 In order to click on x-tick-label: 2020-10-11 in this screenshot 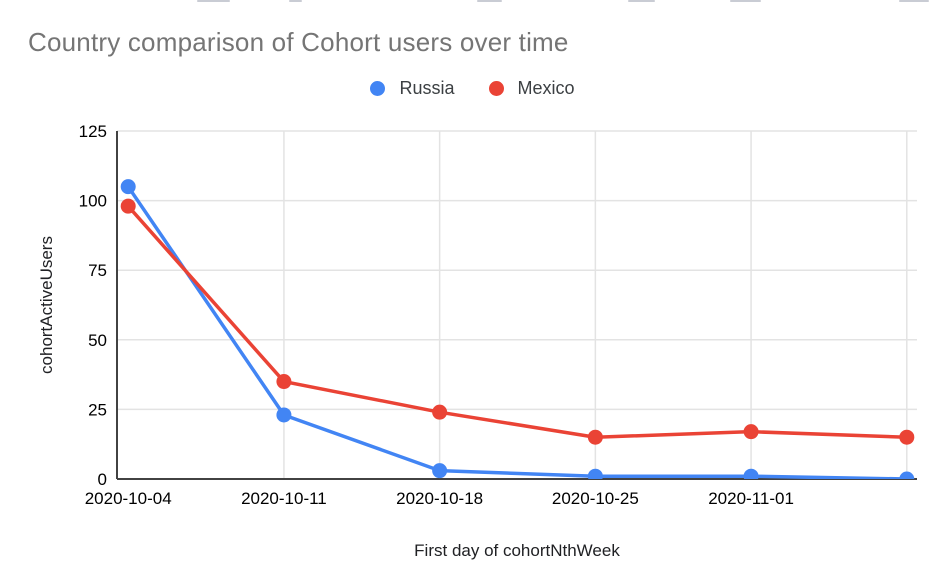, I will do `click(284, 498)`.